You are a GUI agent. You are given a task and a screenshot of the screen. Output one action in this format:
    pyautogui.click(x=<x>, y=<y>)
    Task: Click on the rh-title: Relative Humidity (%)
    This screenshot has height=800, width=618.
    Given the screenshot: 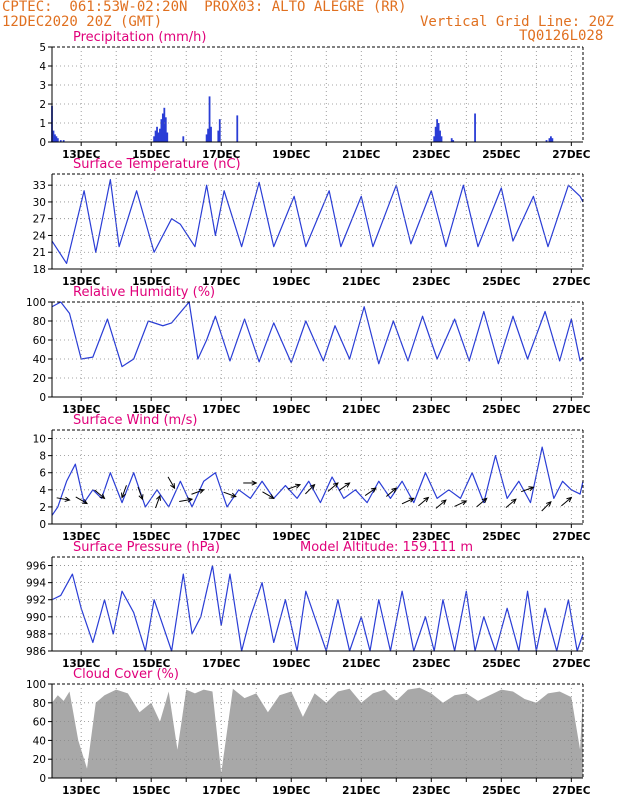 What is the action you would take?
    pyautogui.click(x=144, y=292)
    